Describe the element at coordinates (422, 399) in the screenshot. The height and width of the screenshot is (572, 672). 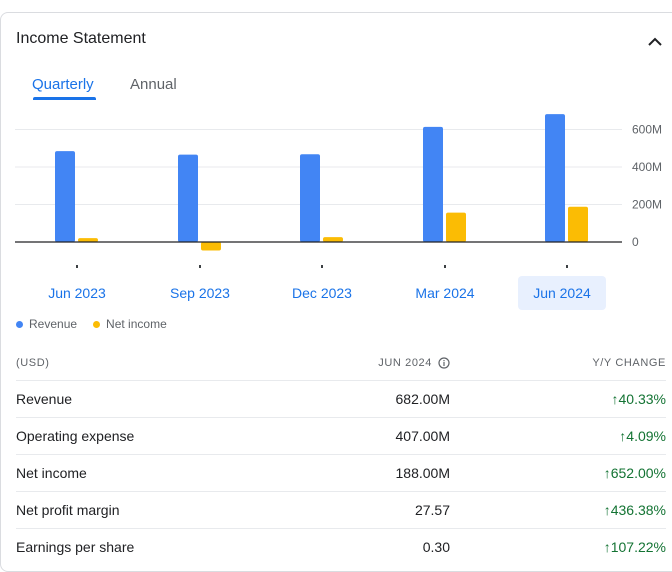
I see `row-value: 682.00M` at that location.